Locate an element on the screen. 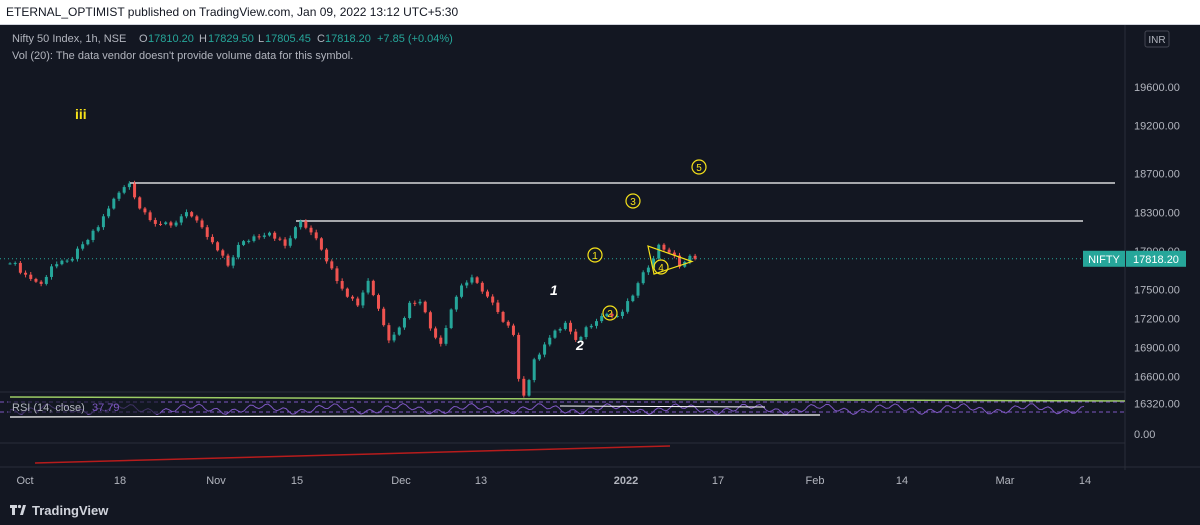 Image resolution: width=1200 pixels, height=525 pixels. price-tag-value: 17818.20 is located at coordinates (1156, 260).